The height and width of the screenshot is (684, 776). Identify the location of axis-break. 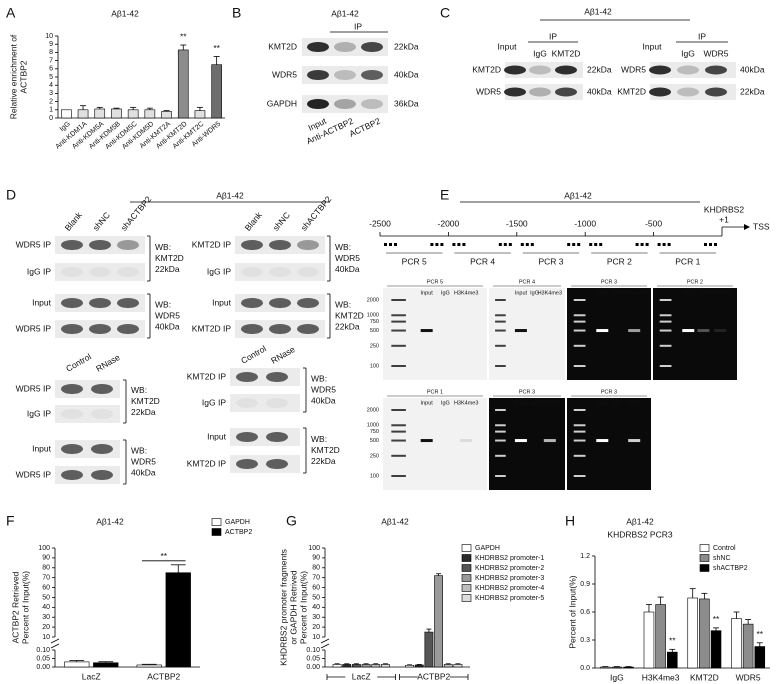
(55, 646).